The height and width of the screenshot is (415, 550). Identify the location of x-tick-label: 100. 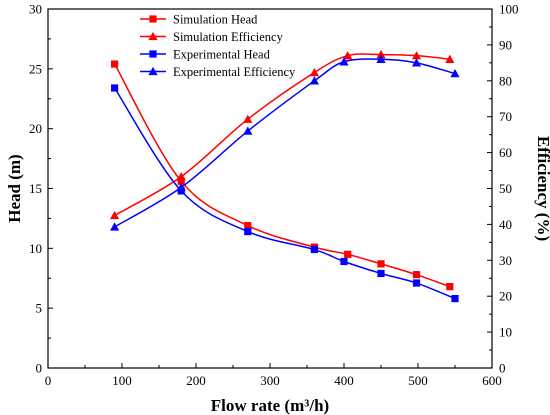
(122, 380).